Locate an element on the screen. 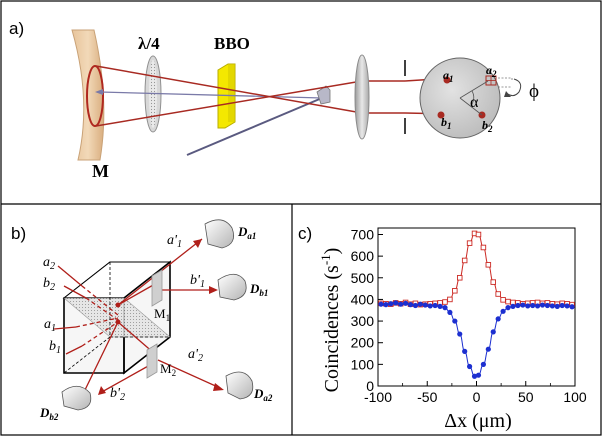 The width and height of the screenshot is (602, 436). detector-label-db1: Db1 is located at coordinates (258, 289).